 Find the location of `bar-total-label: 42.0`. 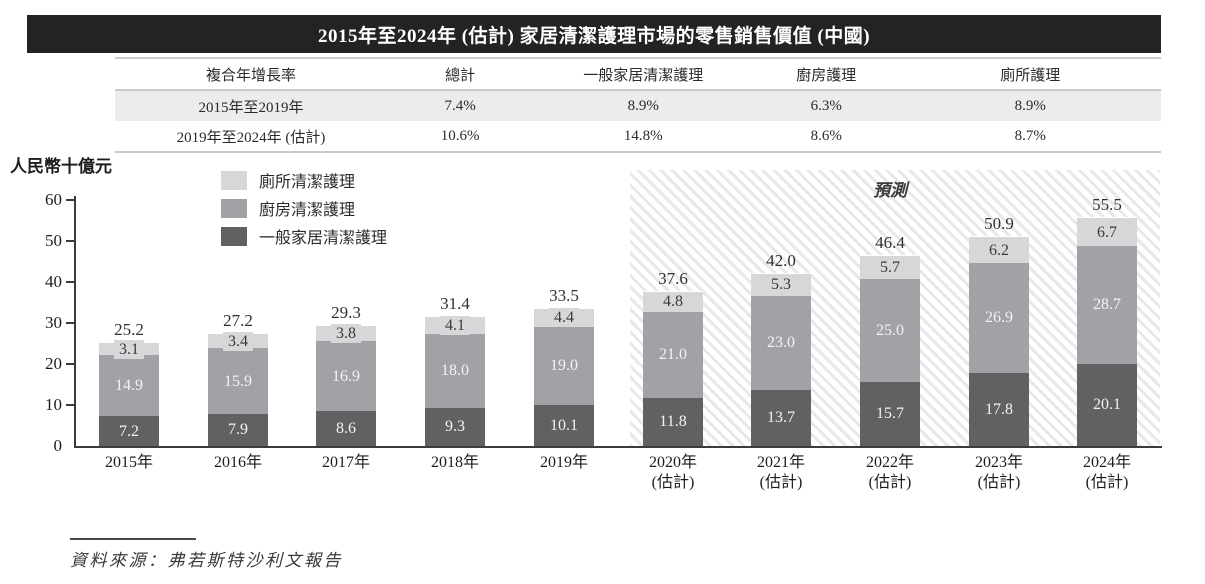

bar-total-label: 42.0 is located at coordinates (781, 260).